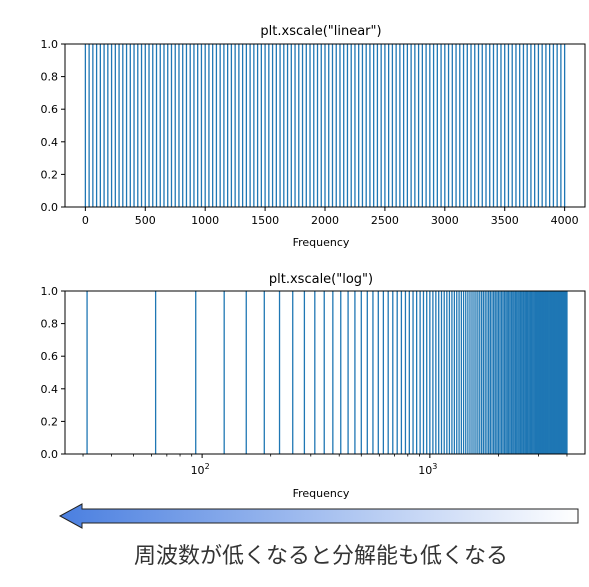  What do you see at coordinates (321, 279) in the screenshot?
I see `chart-title: plt.xscale("log")` at bounding box center [321, 279].